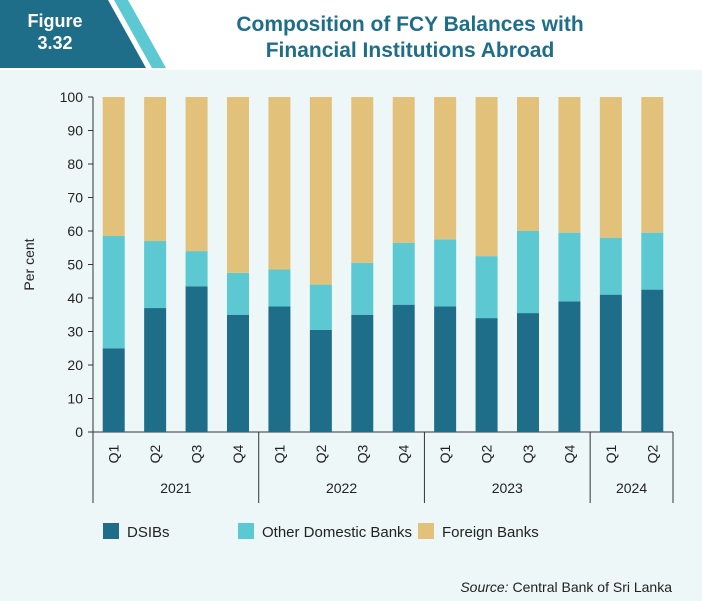 Image resolution: width=702 pixels, height=601 pixels. I want to click on y-tick-label: 60, so click(75, 231).